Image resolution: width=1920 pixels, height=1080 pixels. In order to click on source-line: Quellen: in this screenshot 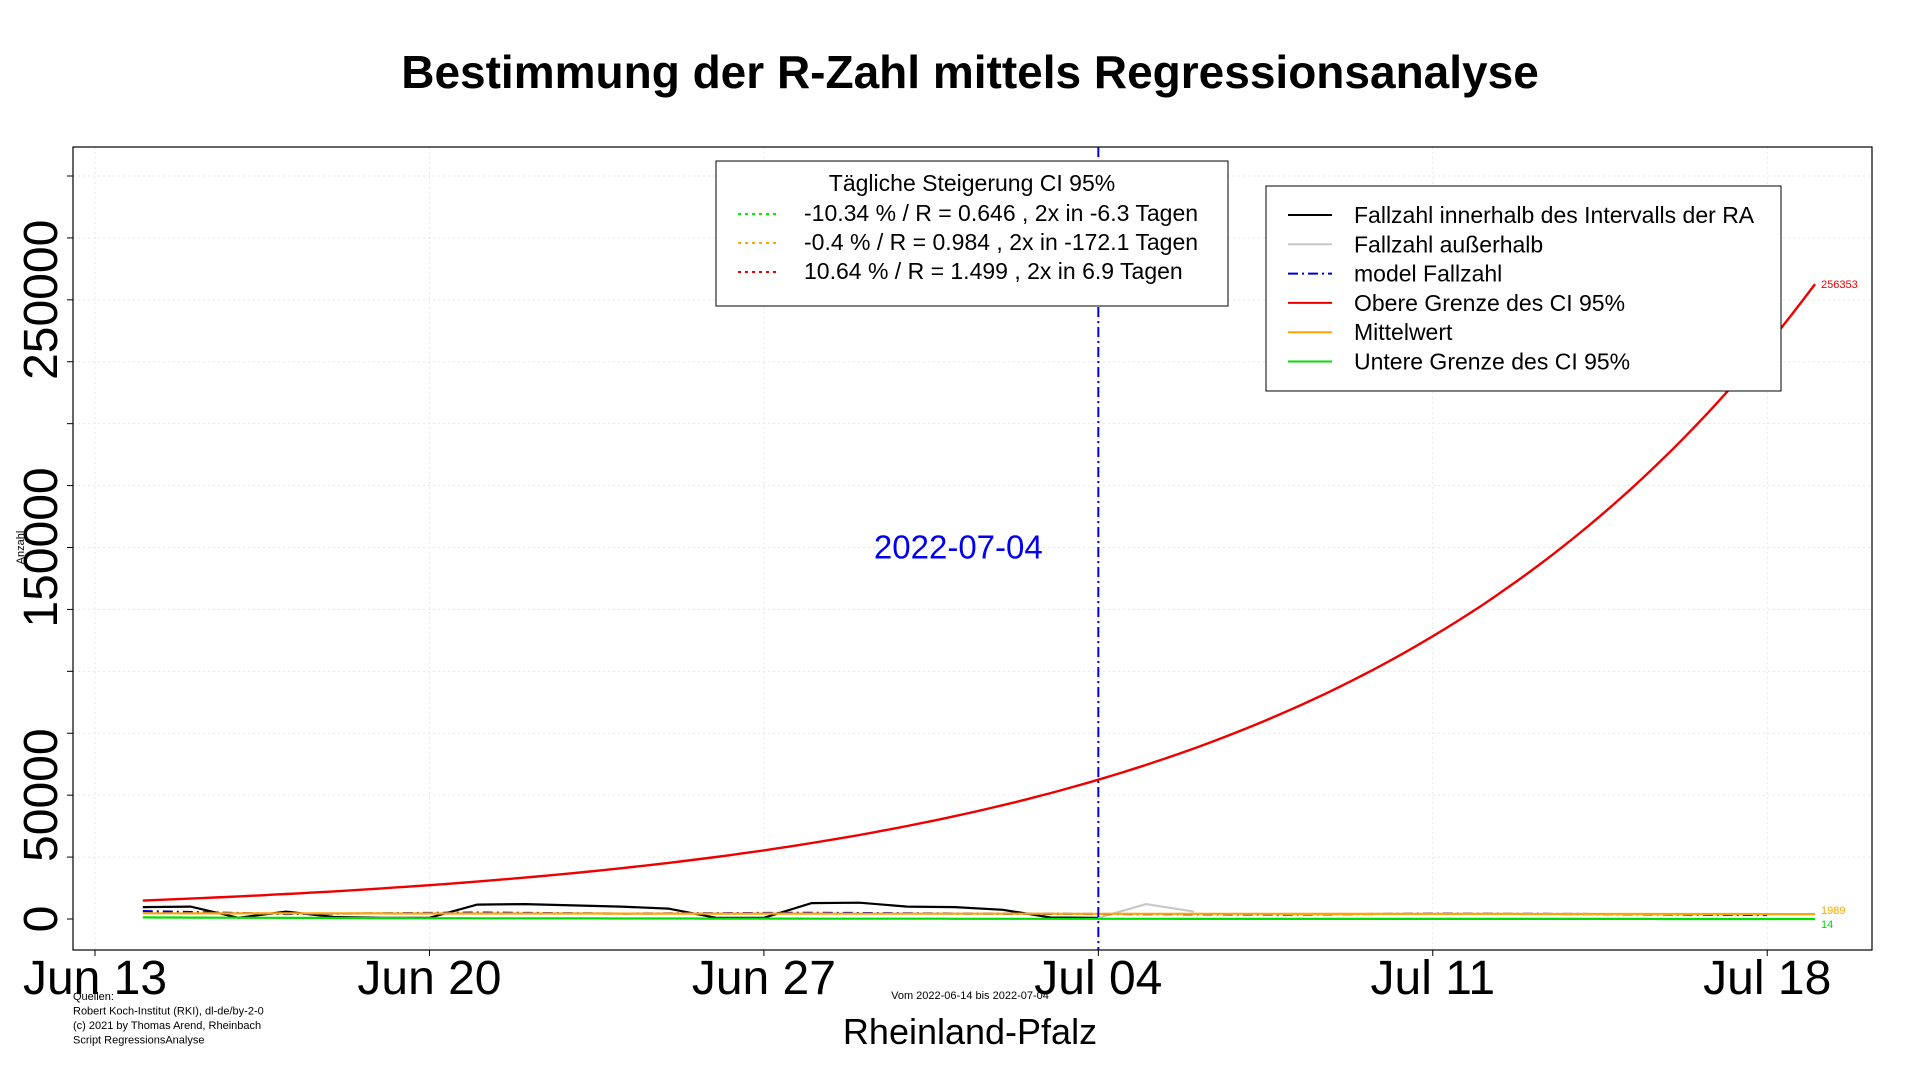, I will do `click(93, 997)`.